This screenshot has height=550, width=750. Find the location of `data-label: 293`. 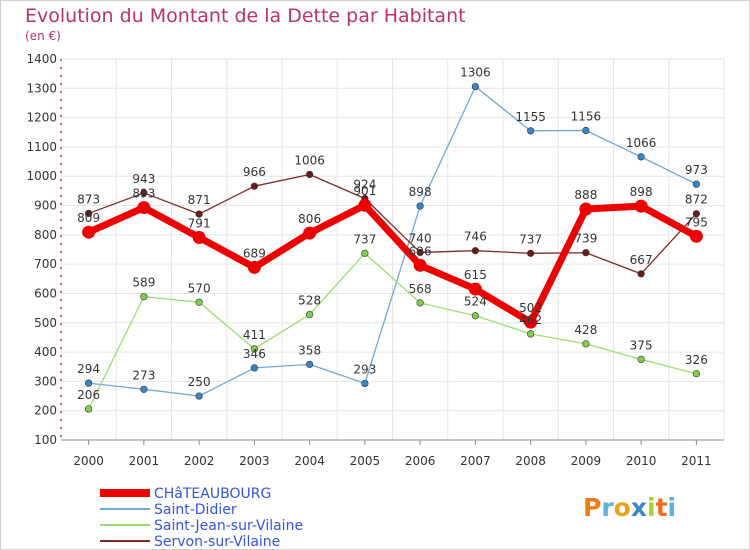

data-label: 293 is located at coordinates (364, 369).